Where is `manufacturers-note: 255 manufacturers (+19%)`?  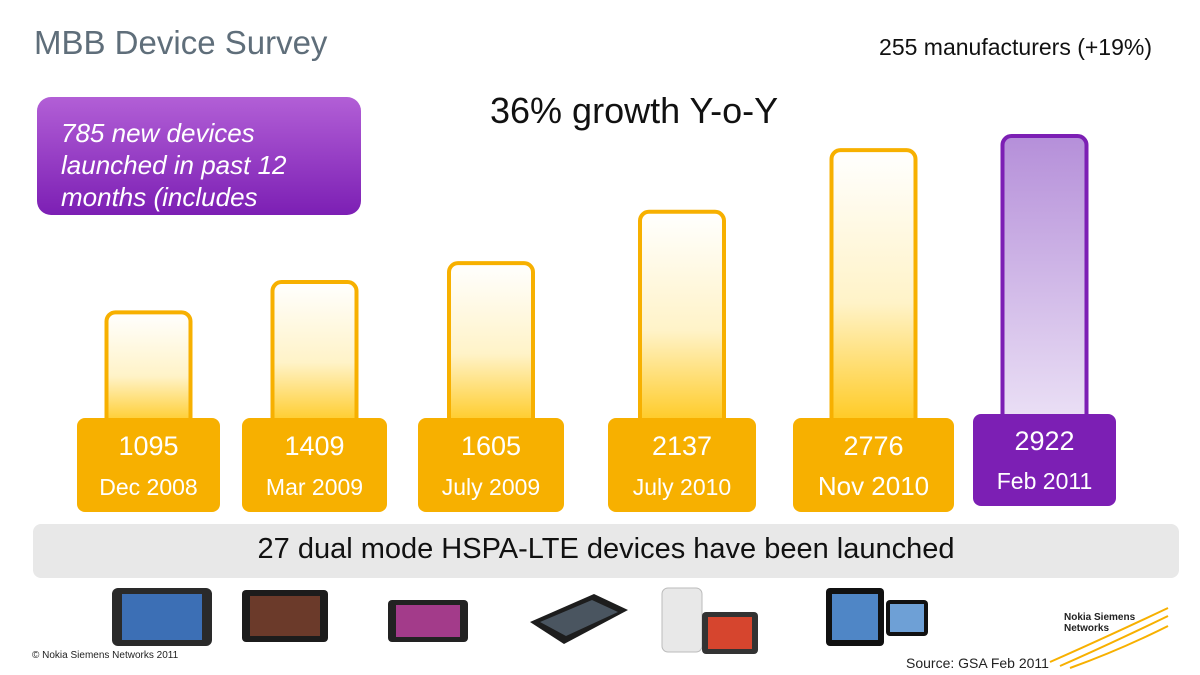 manufacturers-note: 255 manufacturers (+19%) is located at coordinates (1015, 47).